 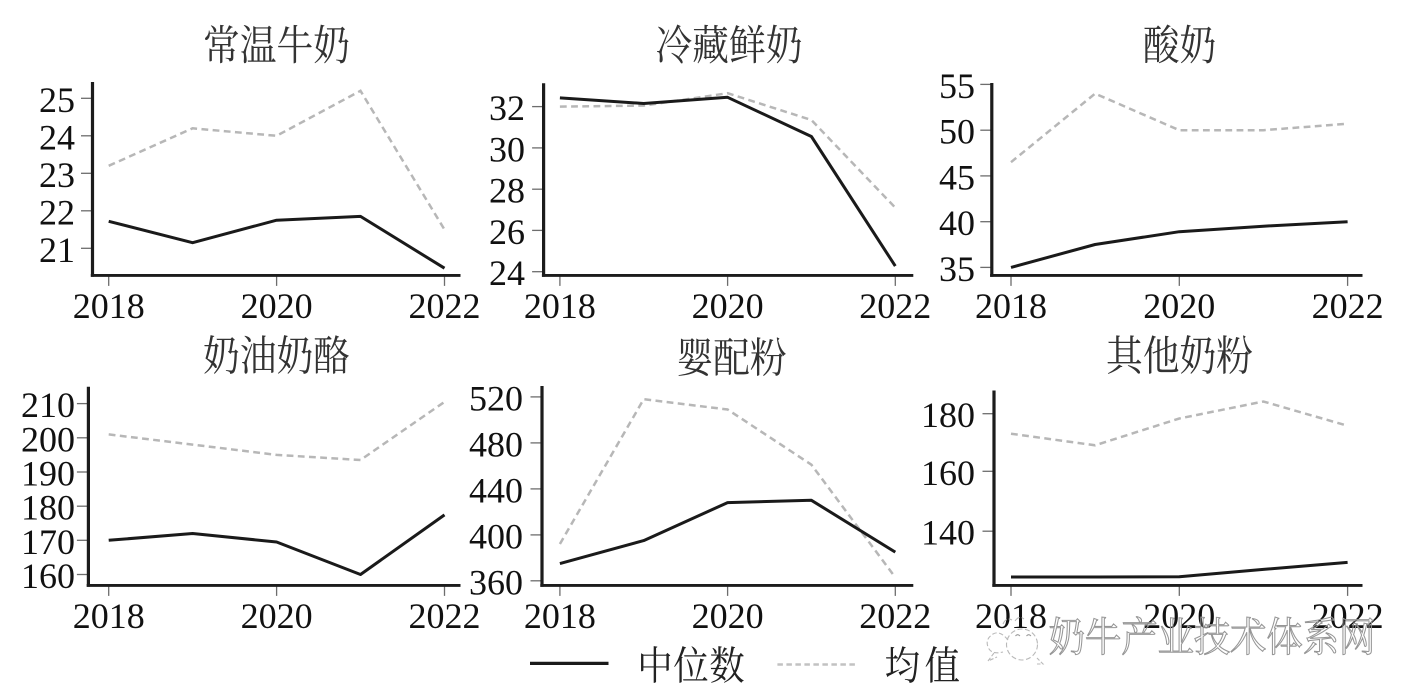 I want to click on svg-text: 40, so click(x=957, y=223).